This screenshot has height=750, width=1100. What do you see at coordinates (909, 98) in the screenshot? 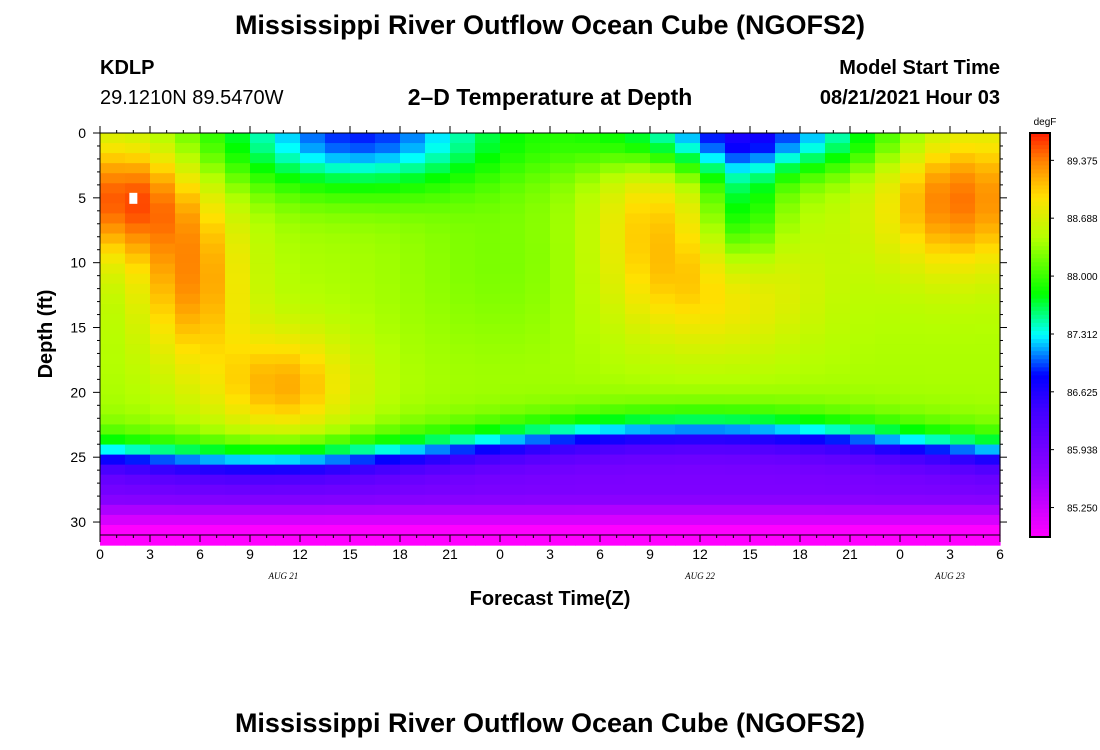
I see `model-start-time: 08/21/2021 Hour 03` at bounding box center [909, 98].